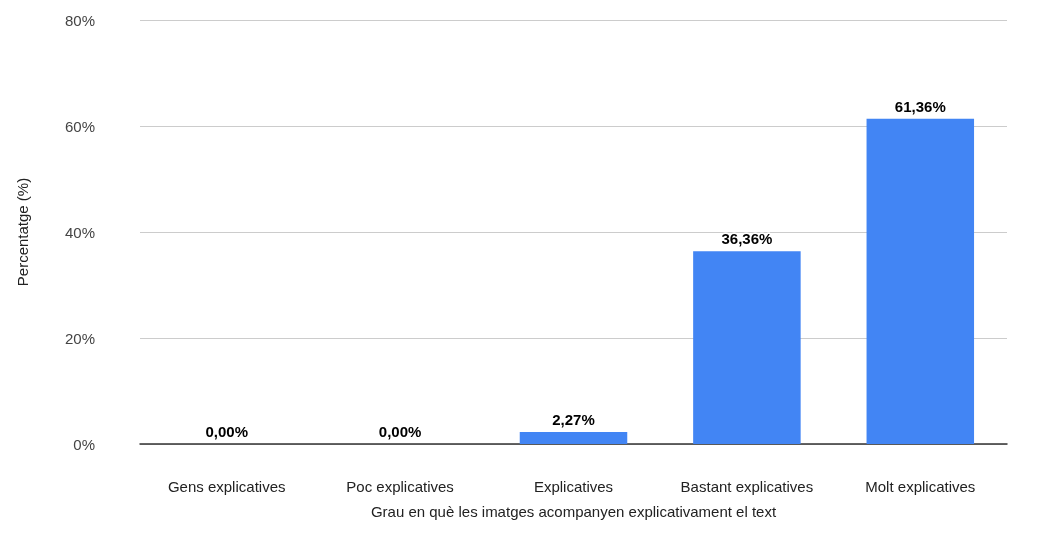 The image size is (1047, 539). What do you see at coordinates (747, 239) in the screenshot?
I see `data-label: 36,36%` at bounding box center [747, 239].